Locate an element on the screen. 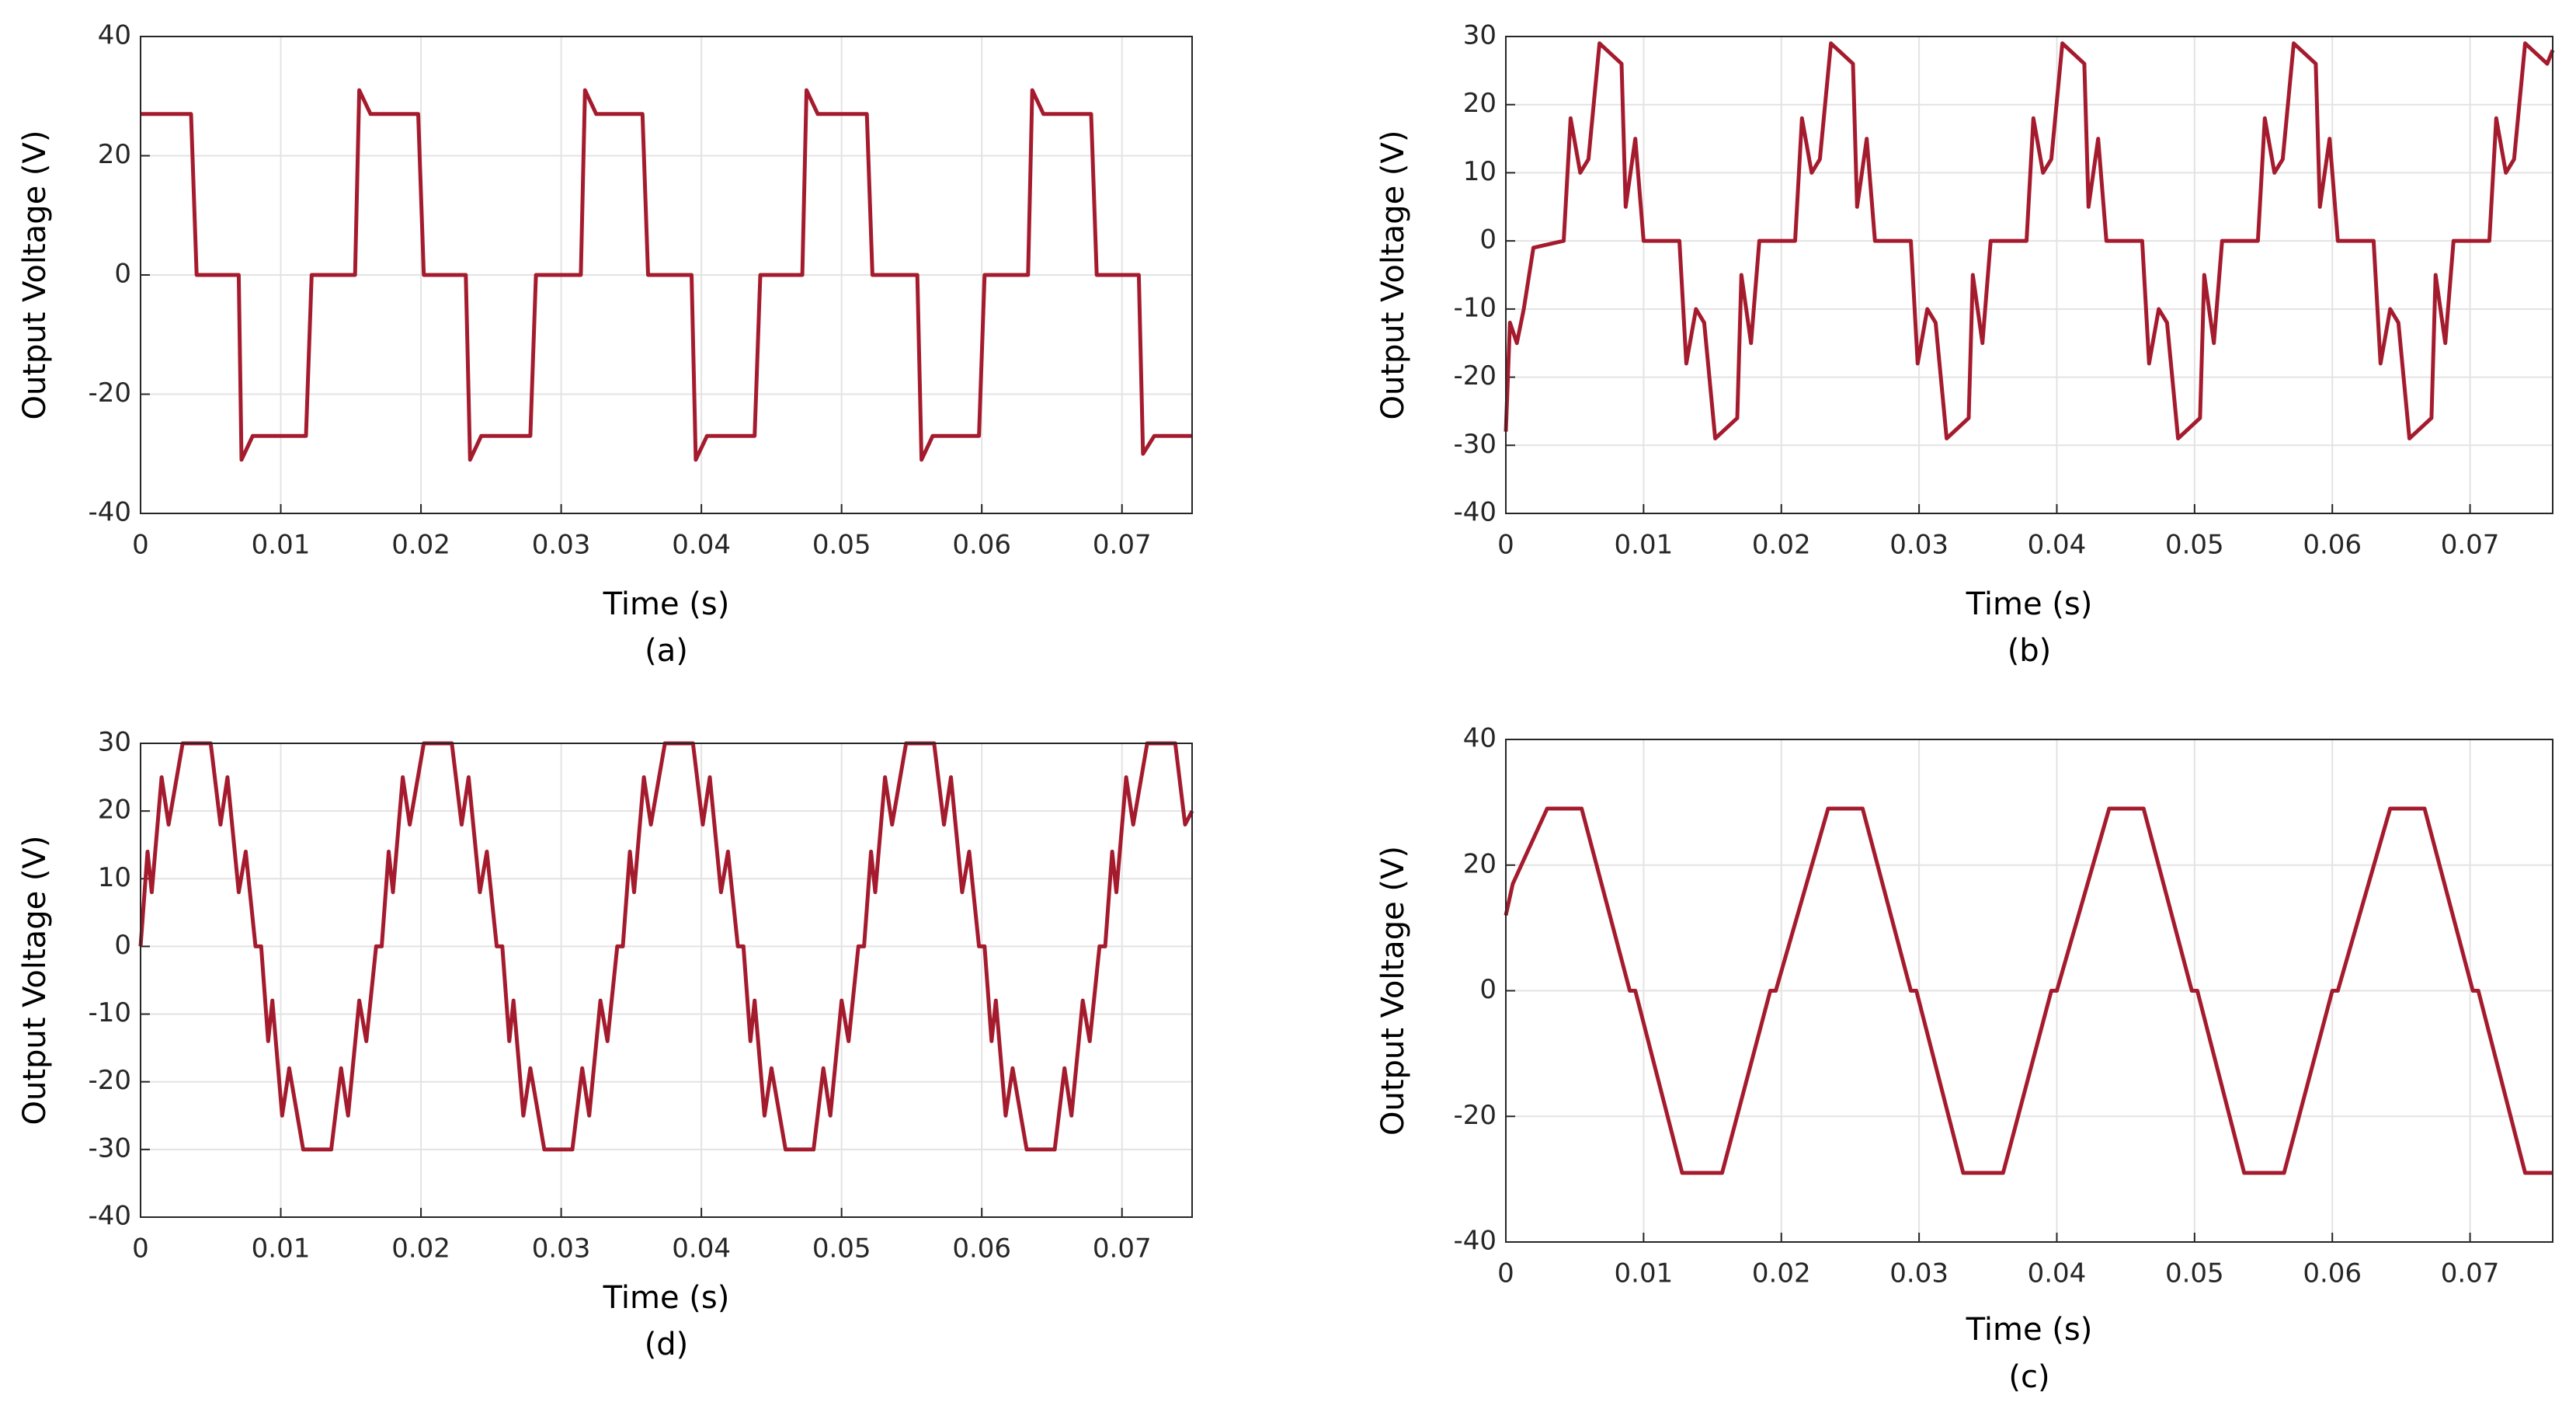 This screenshot has width=2576, height=1409. caption: (d) is located at coordinates (667, 1344).